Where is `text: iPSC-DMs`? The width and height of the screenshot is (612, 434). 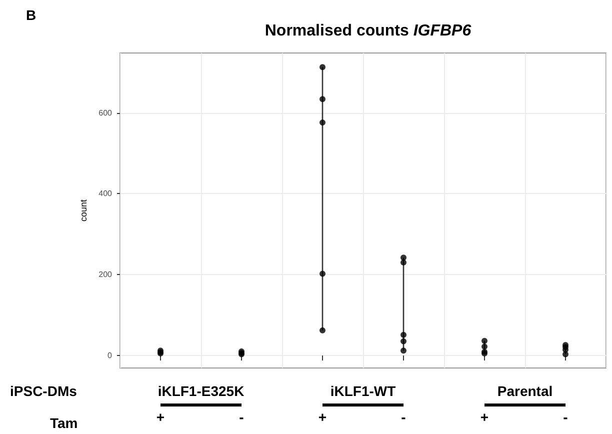
text: iPSC-DMs is located at coordinates (44, 391).